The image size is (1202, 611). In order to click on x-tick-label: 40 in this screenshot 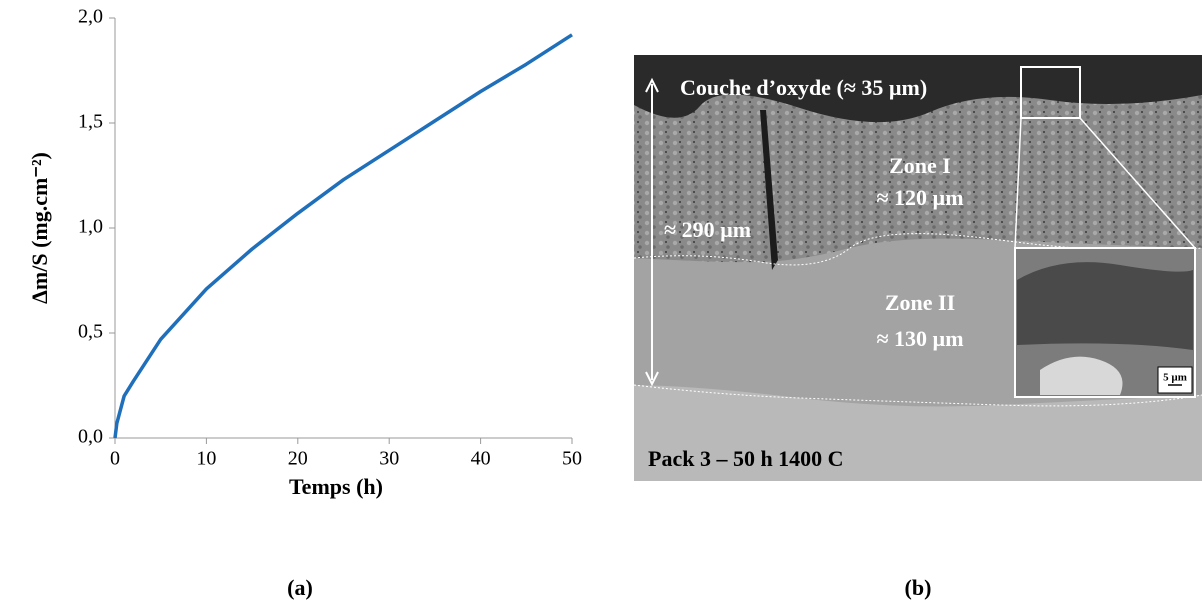, I will do `click(481, 459)`.